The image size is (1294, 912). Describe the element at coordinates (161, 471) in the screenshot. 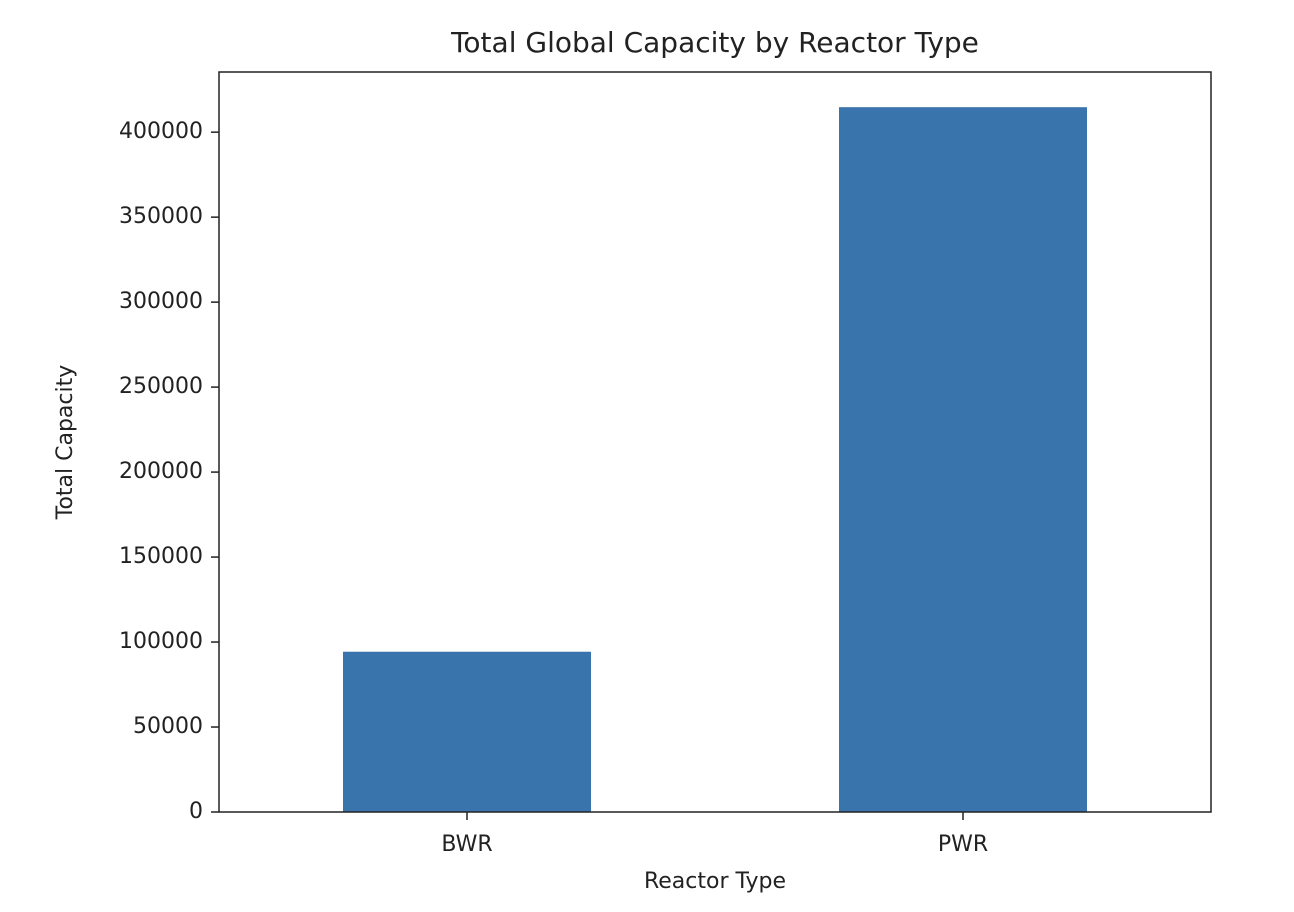

I see `y-tick-label: 200000` at that location.